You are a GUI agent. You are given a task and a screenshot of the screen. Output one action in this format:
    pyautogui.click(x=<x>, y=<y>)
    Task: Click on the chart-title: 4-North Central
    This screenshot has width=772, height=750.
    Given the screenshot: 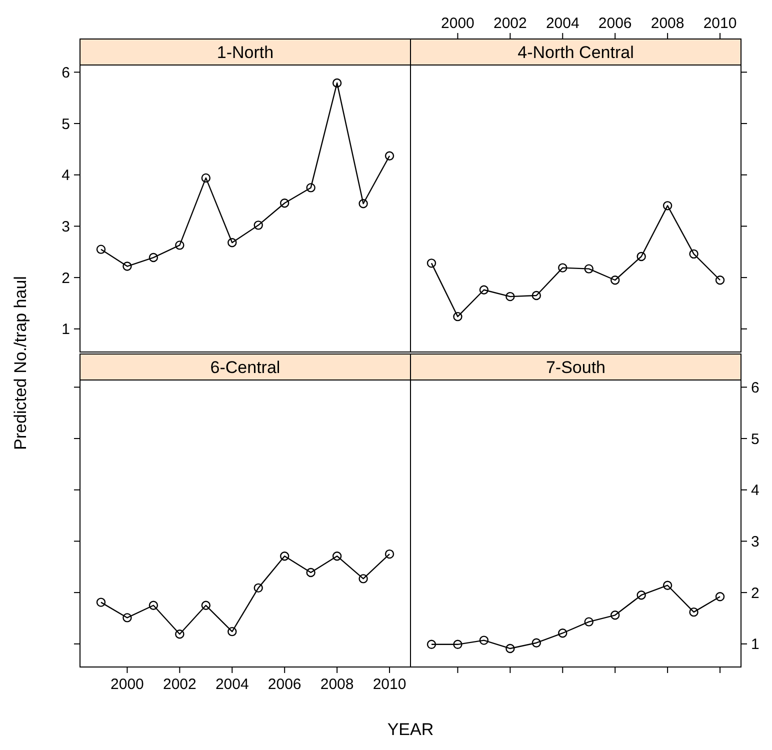 What is the action you would take?
    pyautogui.click(x=576, y=52)
    